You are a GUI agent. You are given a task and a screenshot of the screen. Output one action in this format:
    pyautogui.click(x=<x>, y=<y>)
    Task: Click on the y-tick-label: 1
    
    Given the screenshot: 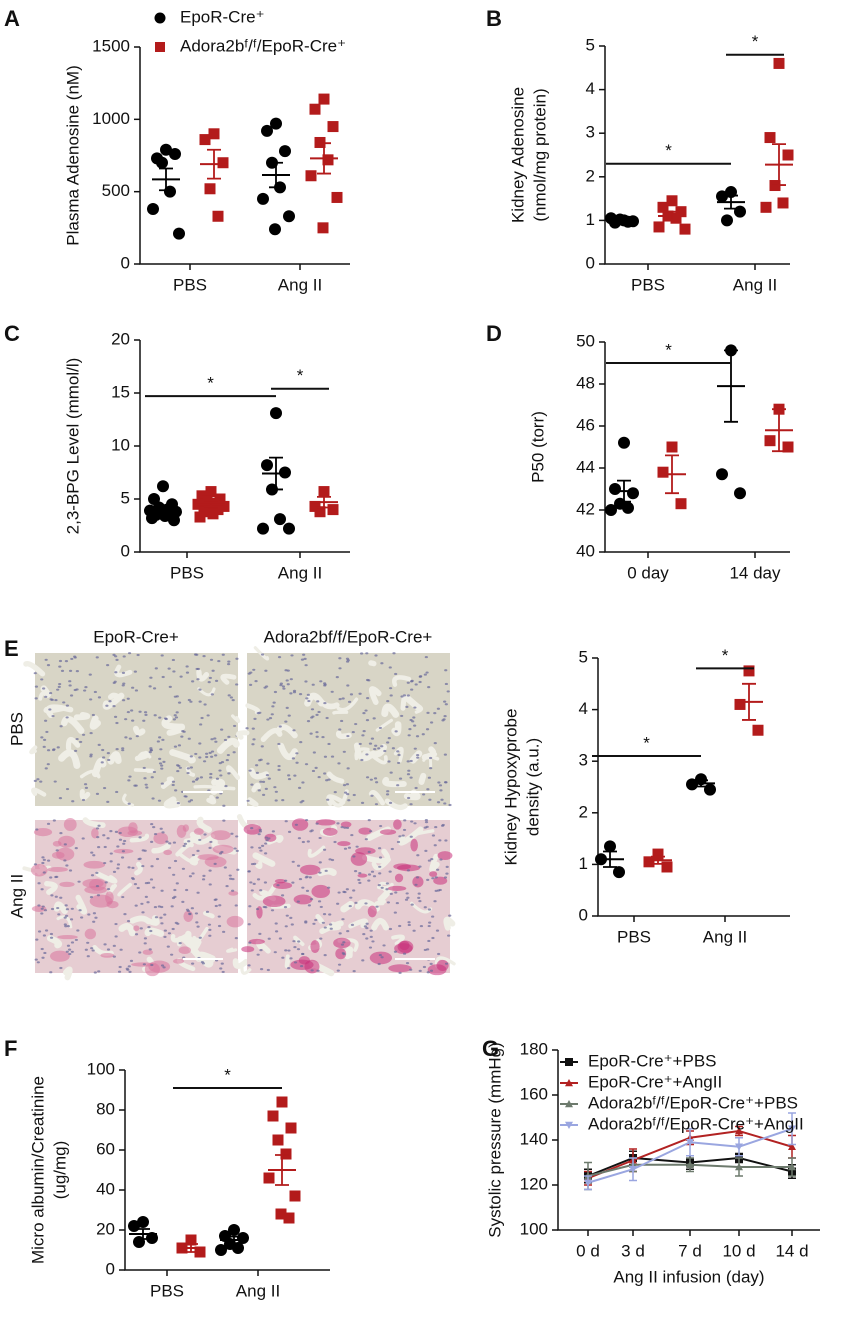 What is the action you would take?
    pyautogui.click(x=583, y=863)
    